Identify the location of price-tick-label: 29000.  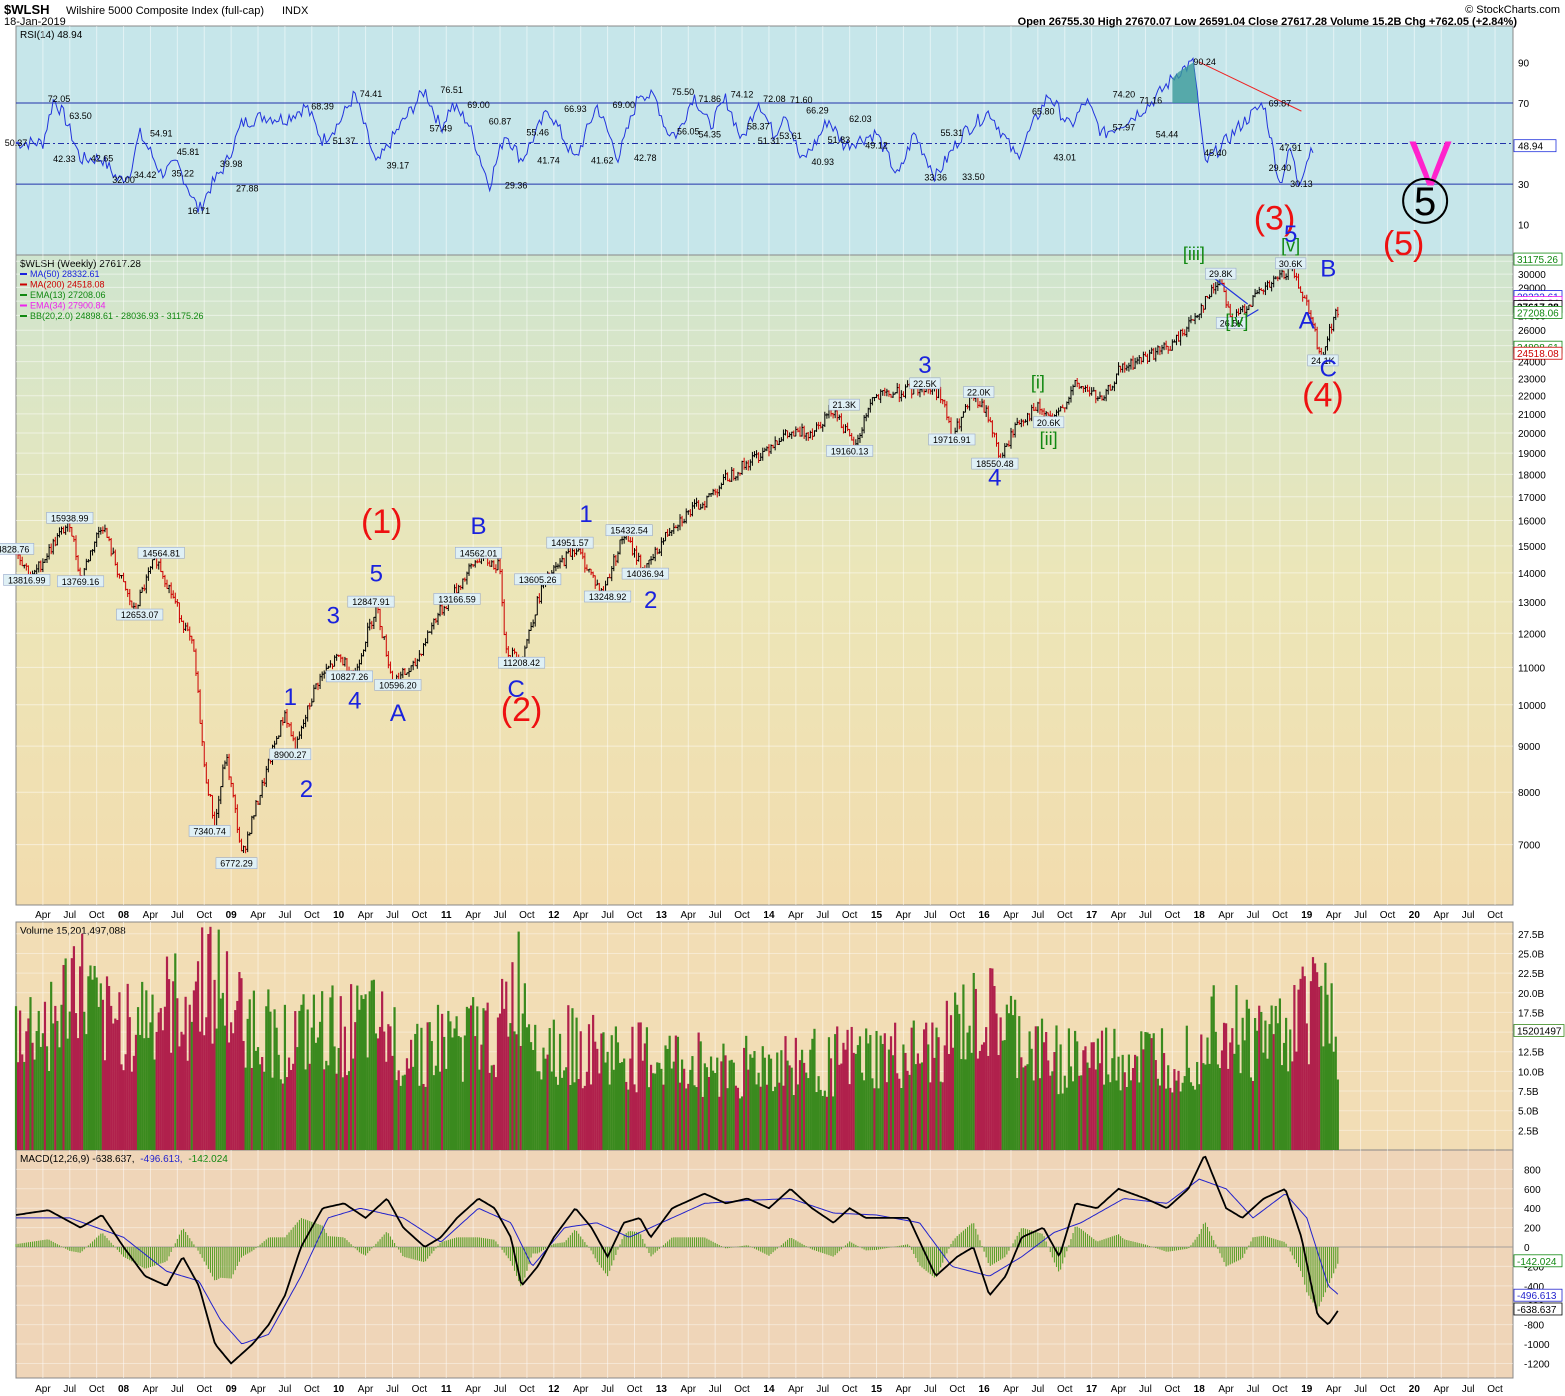
(1532, 288).